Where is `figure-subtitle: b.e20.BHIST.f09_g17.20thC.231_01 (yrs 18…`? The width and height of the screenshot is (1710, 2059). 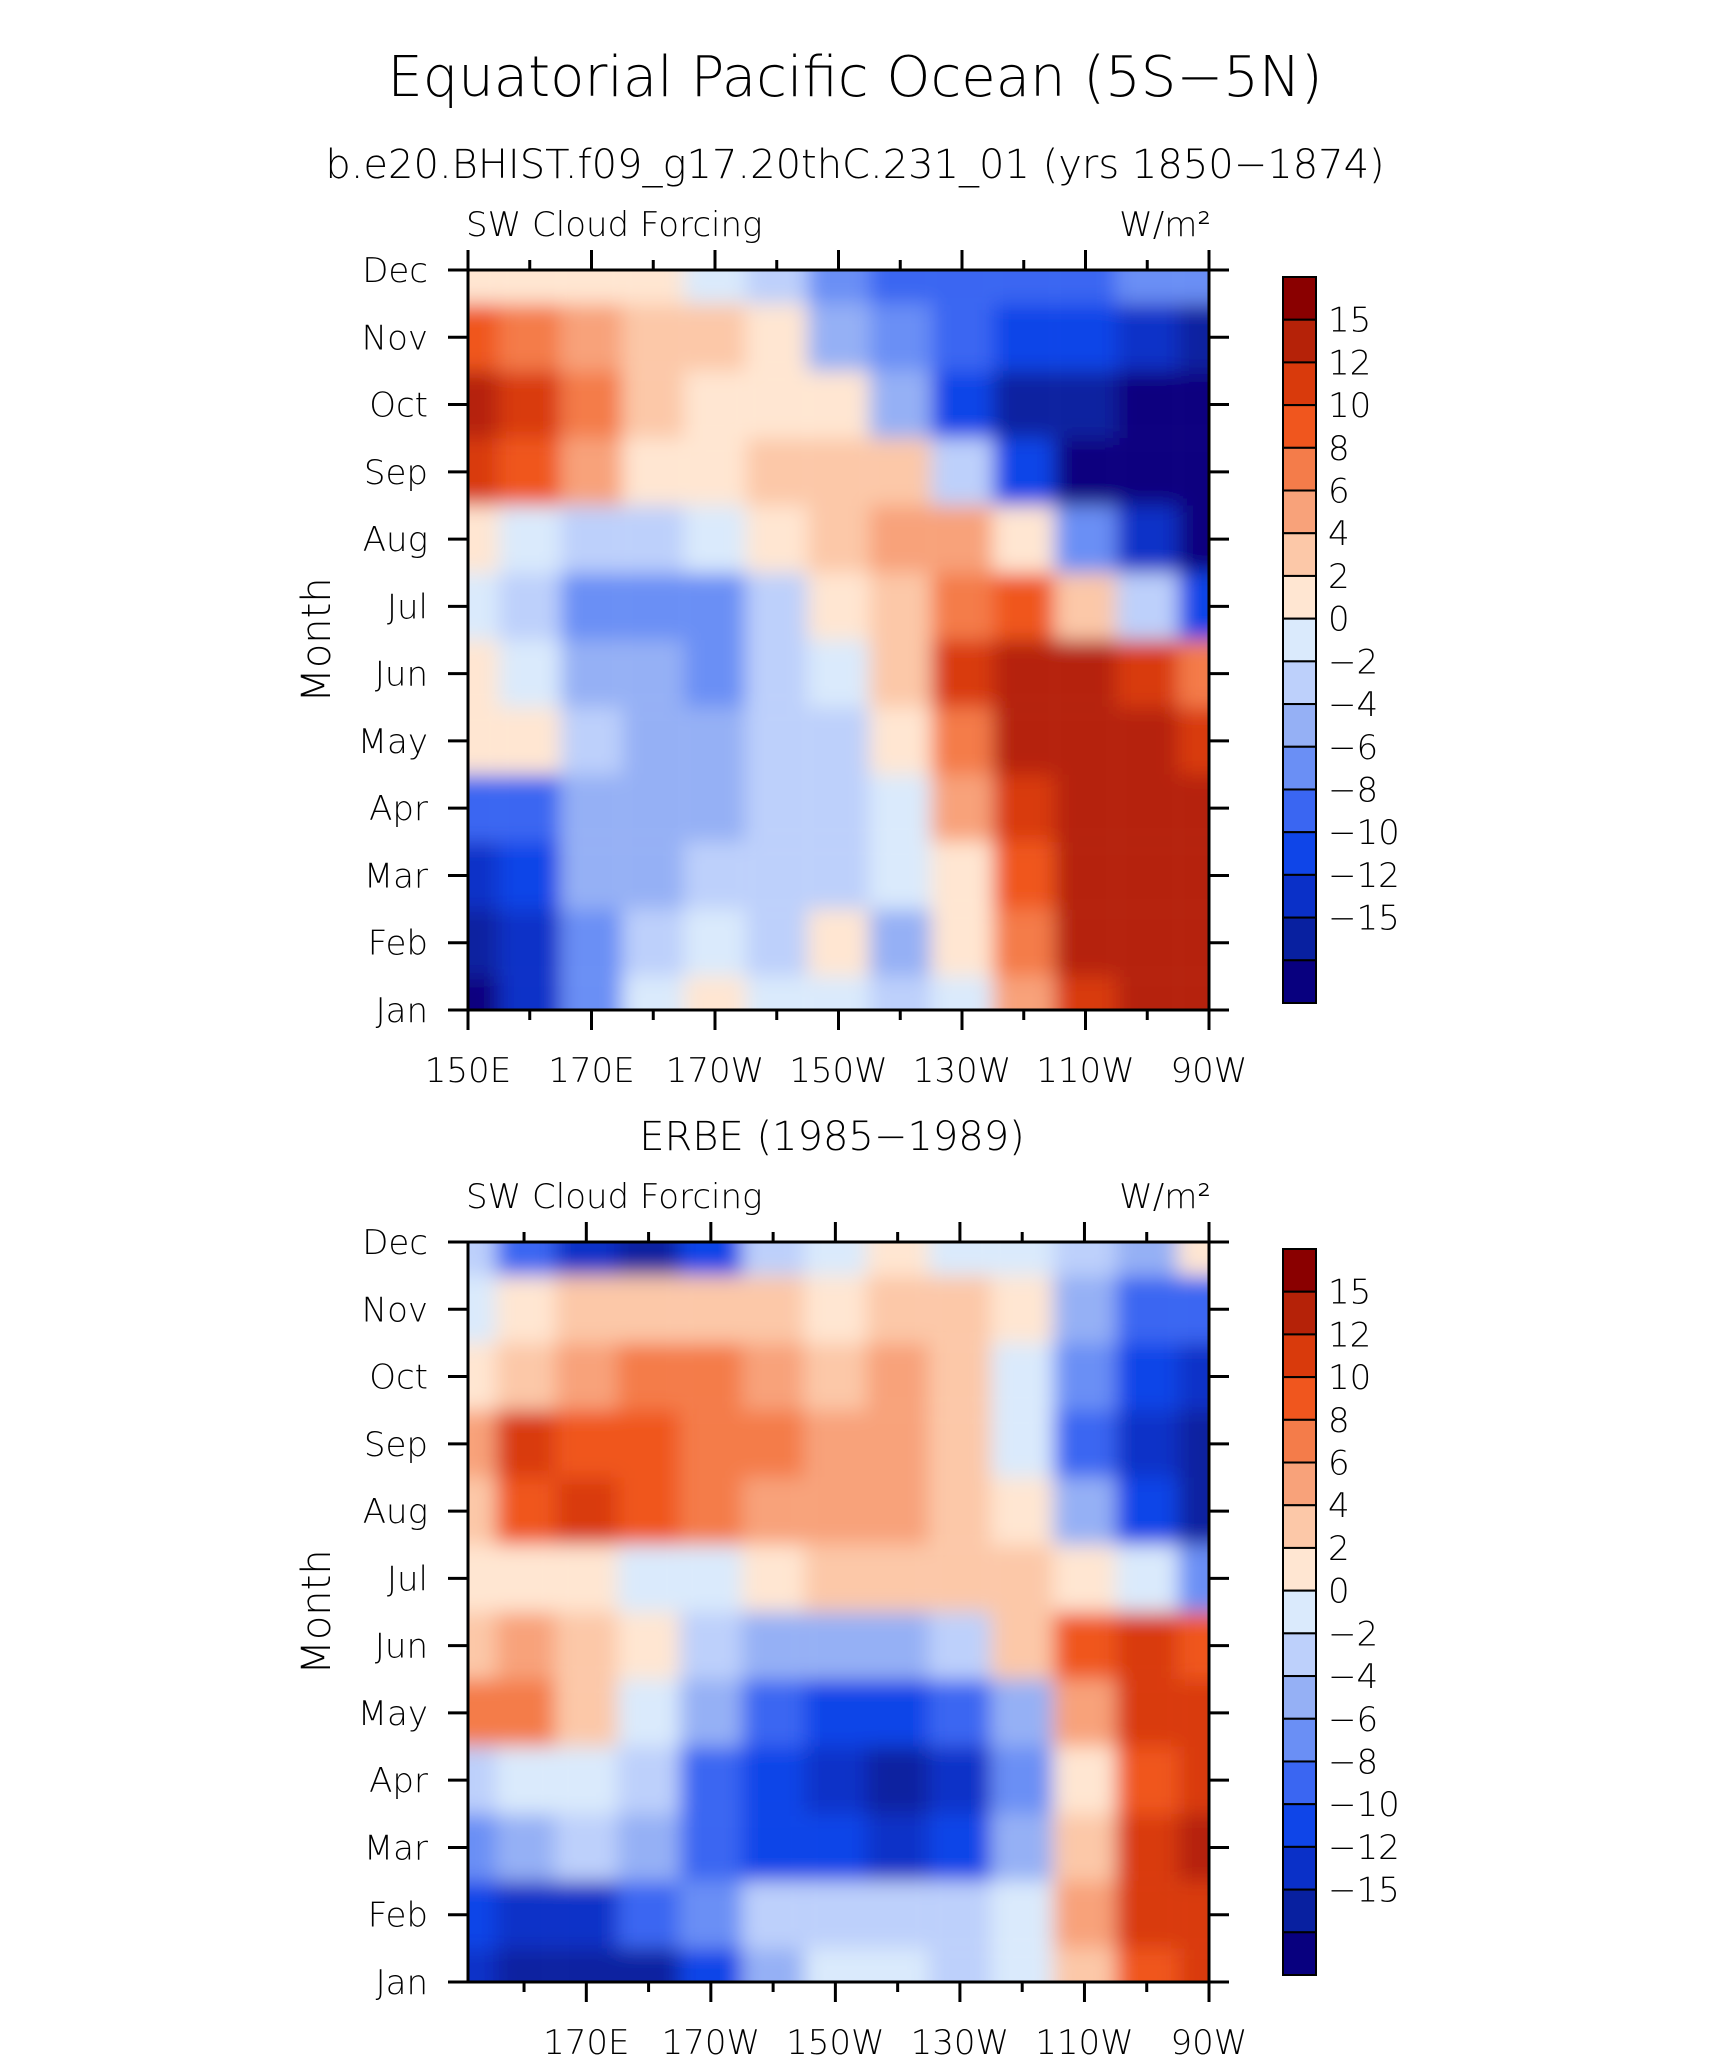
figure-subtitle: b.e20.BHIST.f09_g17.20thC.231_01 (yrs 18… is located at coordinates (854, 165).